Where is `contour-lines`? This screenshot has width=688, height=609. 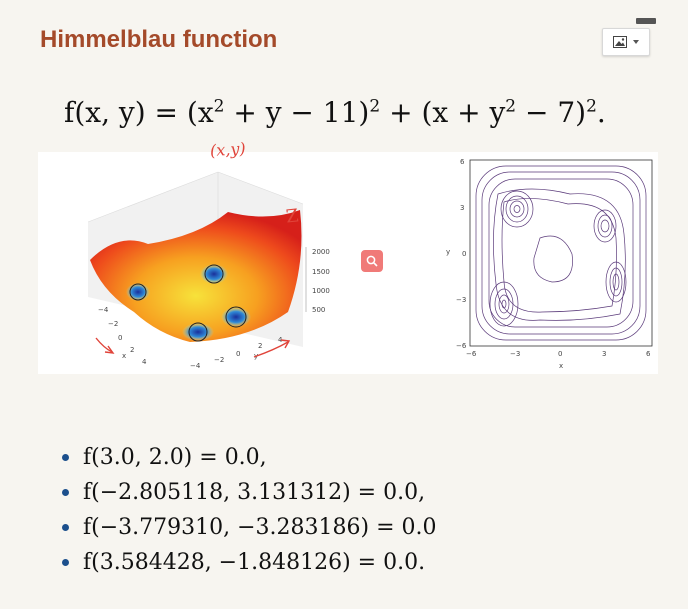 contour-lines is located at coordinates (561, 253).